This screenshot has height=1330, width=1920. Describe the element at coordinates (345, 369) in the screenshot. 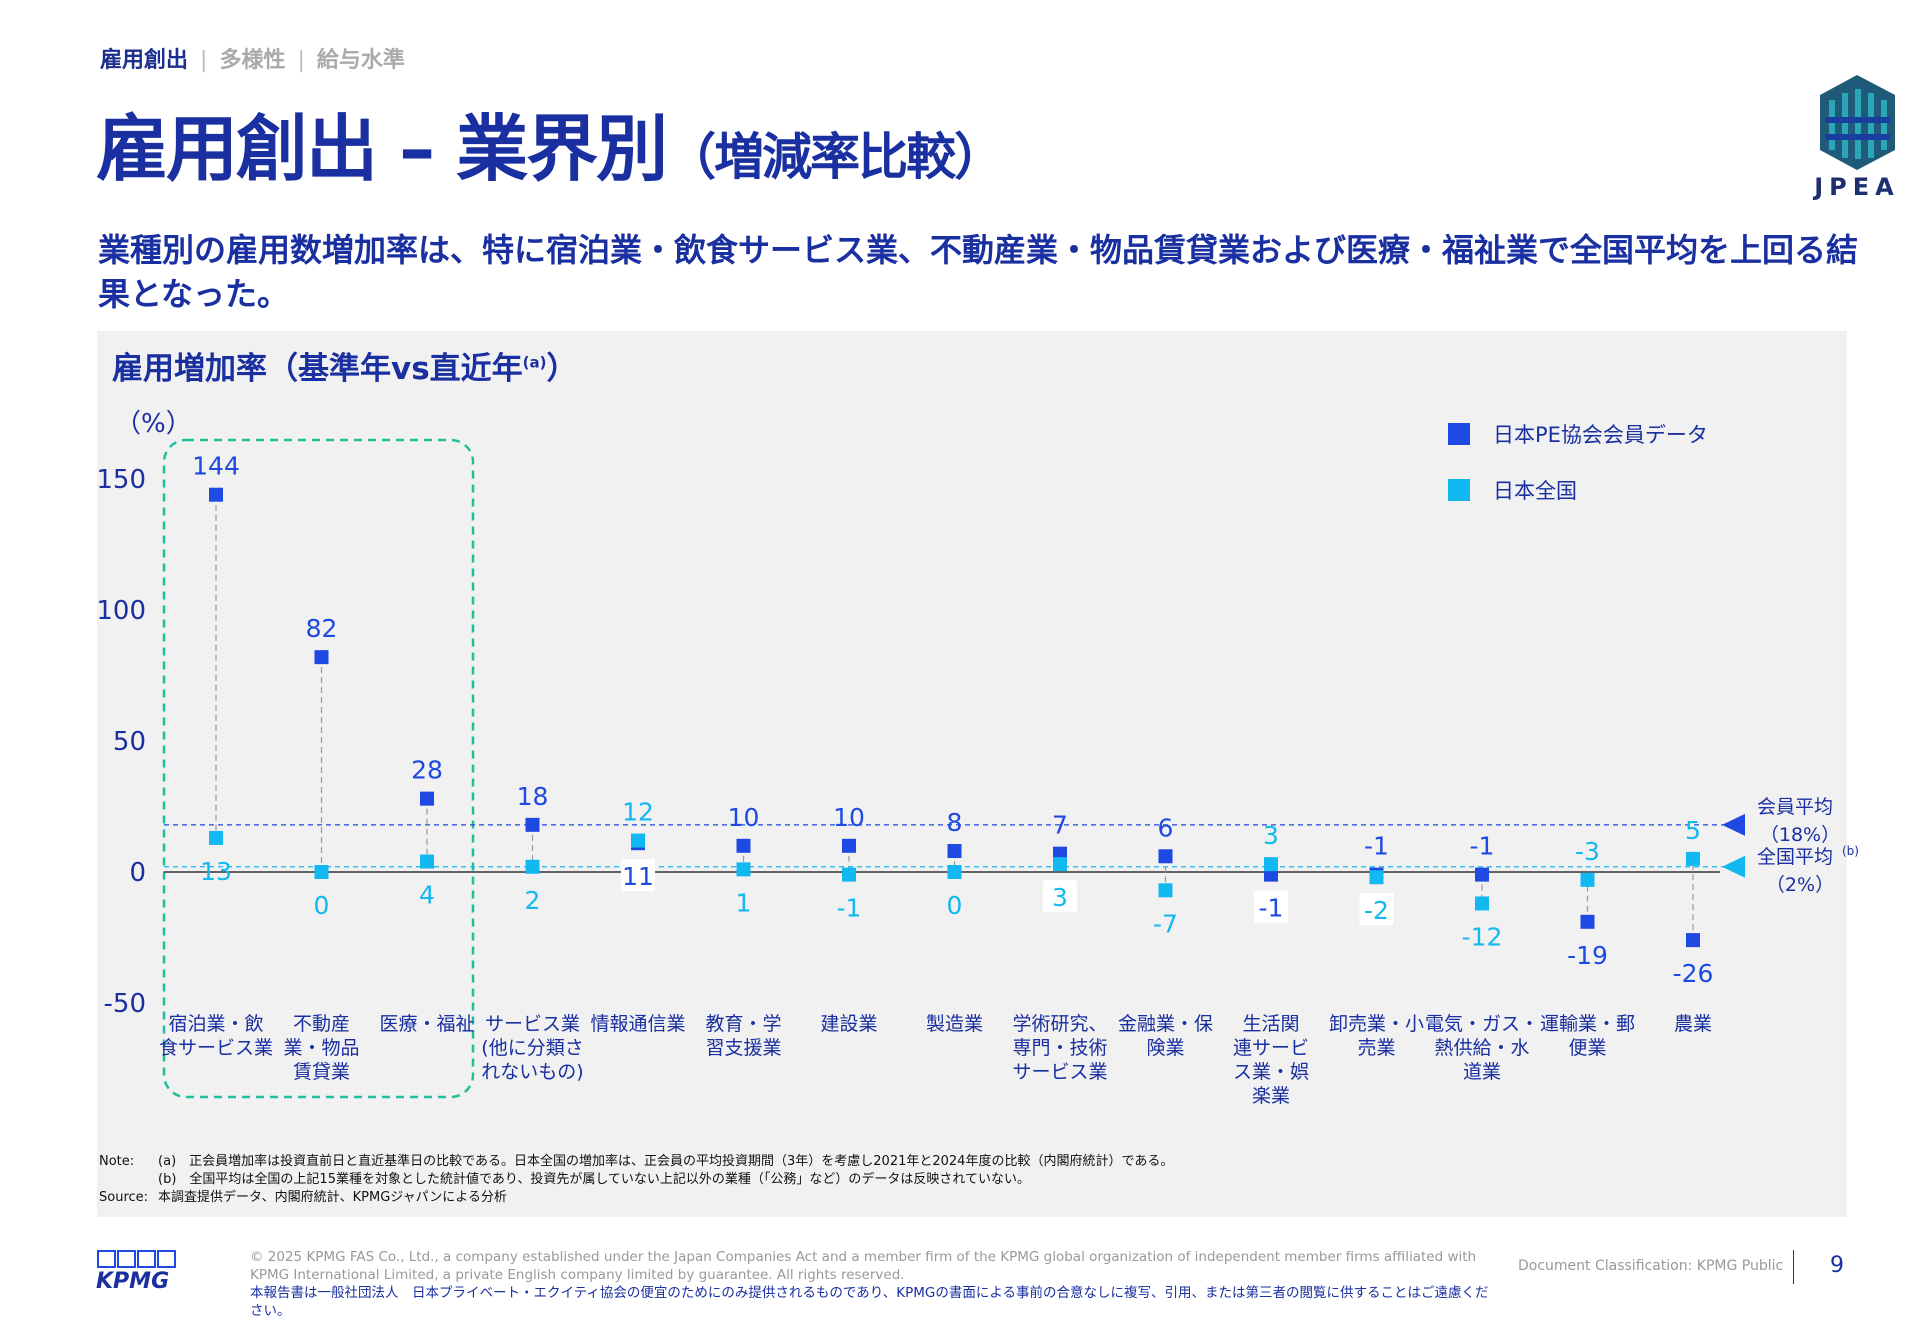

I see `chart-title: 雇用増加率（基準年vs直近年(a)）` at that location.